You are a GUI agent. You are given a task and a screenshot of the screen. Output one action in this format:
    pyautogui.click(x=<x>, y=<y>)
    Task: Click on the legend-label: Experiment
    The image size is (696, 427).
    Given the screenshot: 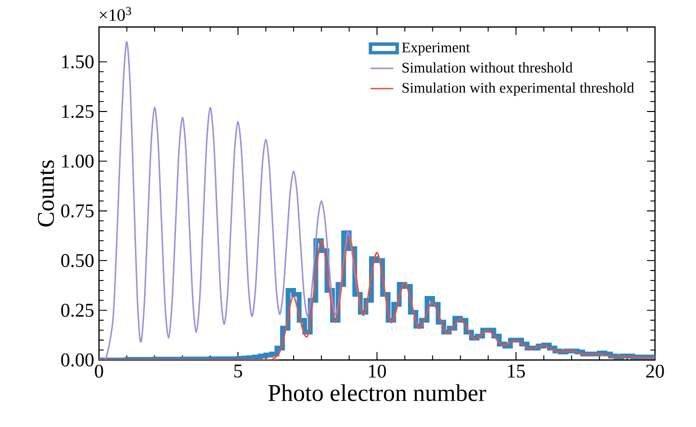 What is the action you would take?
    pyautogui.click(x=436, y=49)
    